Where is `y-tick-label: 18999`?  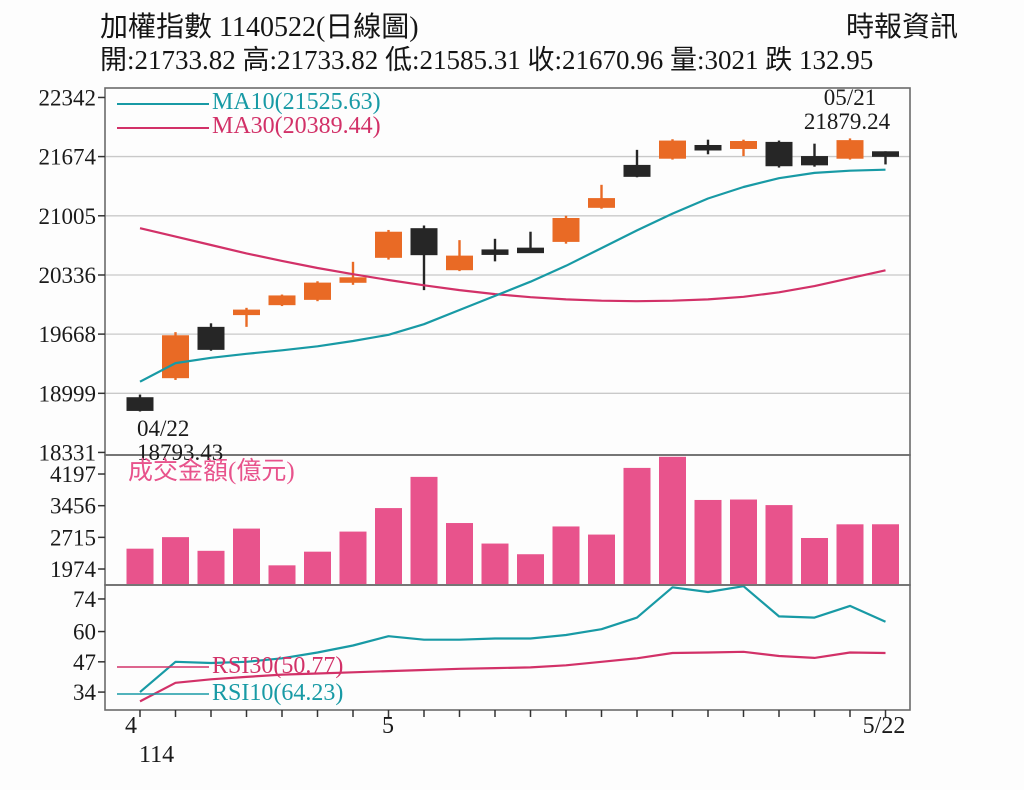 y-tick-label: 18999 is located at coordinates (68, 393).